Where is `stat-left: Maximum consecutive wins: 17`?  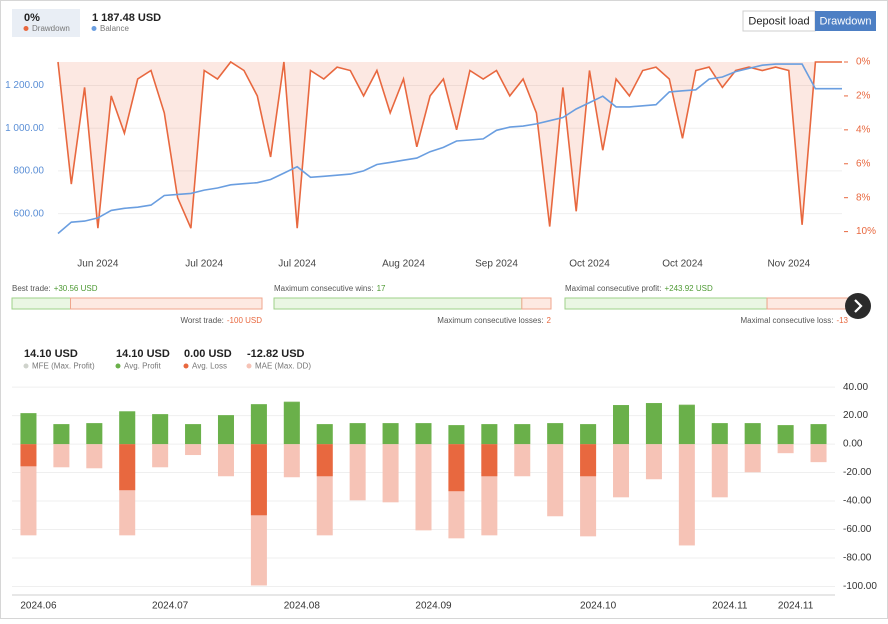 stat-left: Maximum consecutive wins: 17 is located at coordinates (330, 288).